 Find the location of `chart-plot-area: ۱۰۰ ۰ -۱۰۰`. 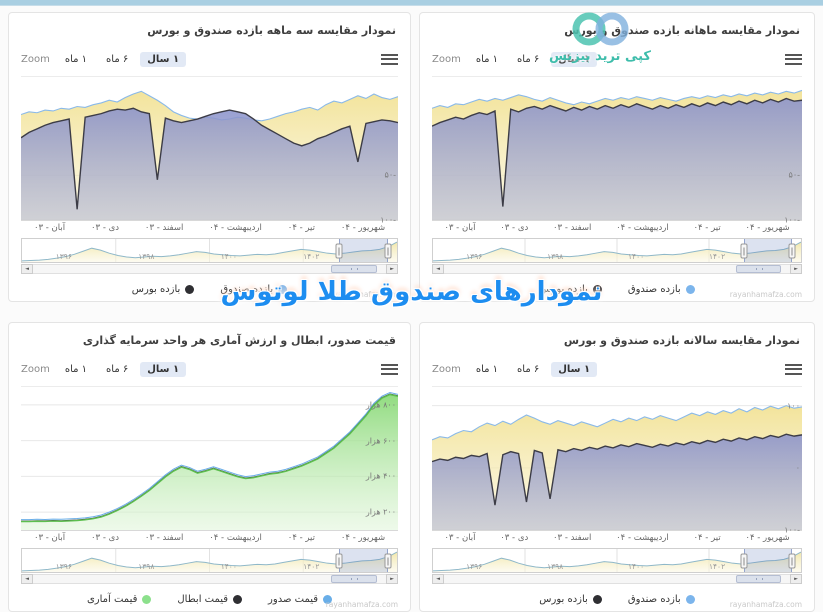

chart-plot-area: ۱۰۰ ۰ -۱۰۰ is located at coordinates (617, 461).